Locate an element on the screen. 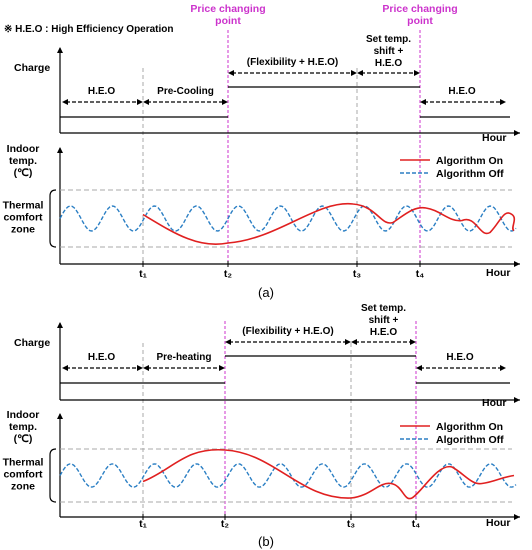 This screenshot has width=532, height=550. panel-caption: (b) is located at coordinates (266, 541).